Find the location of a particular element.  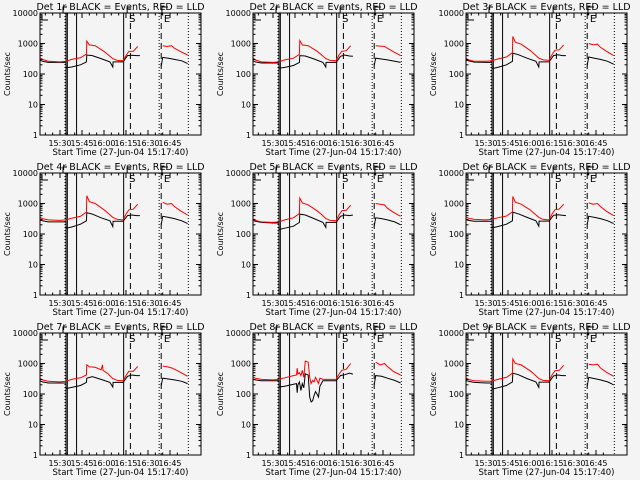

panel-title: Det 1r BLACK = Events, RED = LLD is located at coordinates (120, 7).